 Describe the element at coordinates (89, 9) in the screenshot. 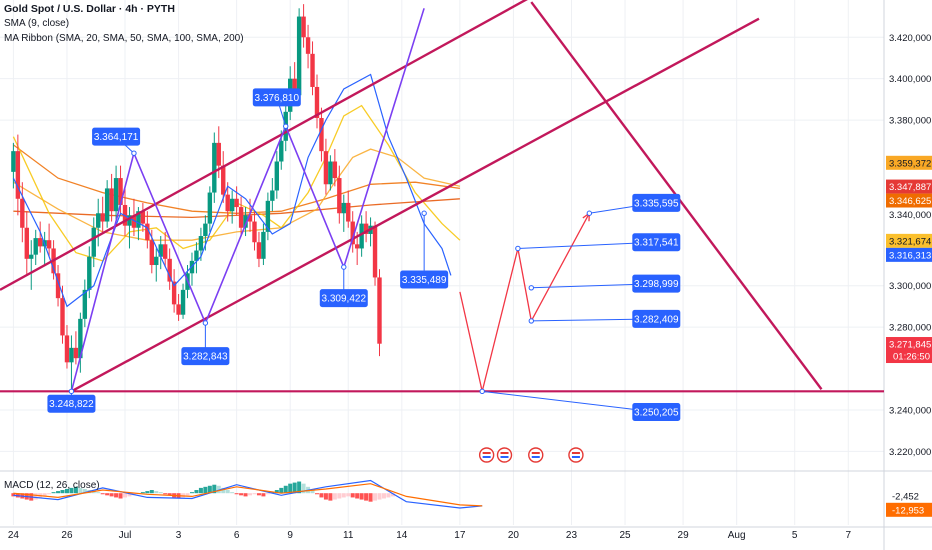

I see `chart-title: Gold Spot / U.S. Dollar · 4h · PYTH` at that location.